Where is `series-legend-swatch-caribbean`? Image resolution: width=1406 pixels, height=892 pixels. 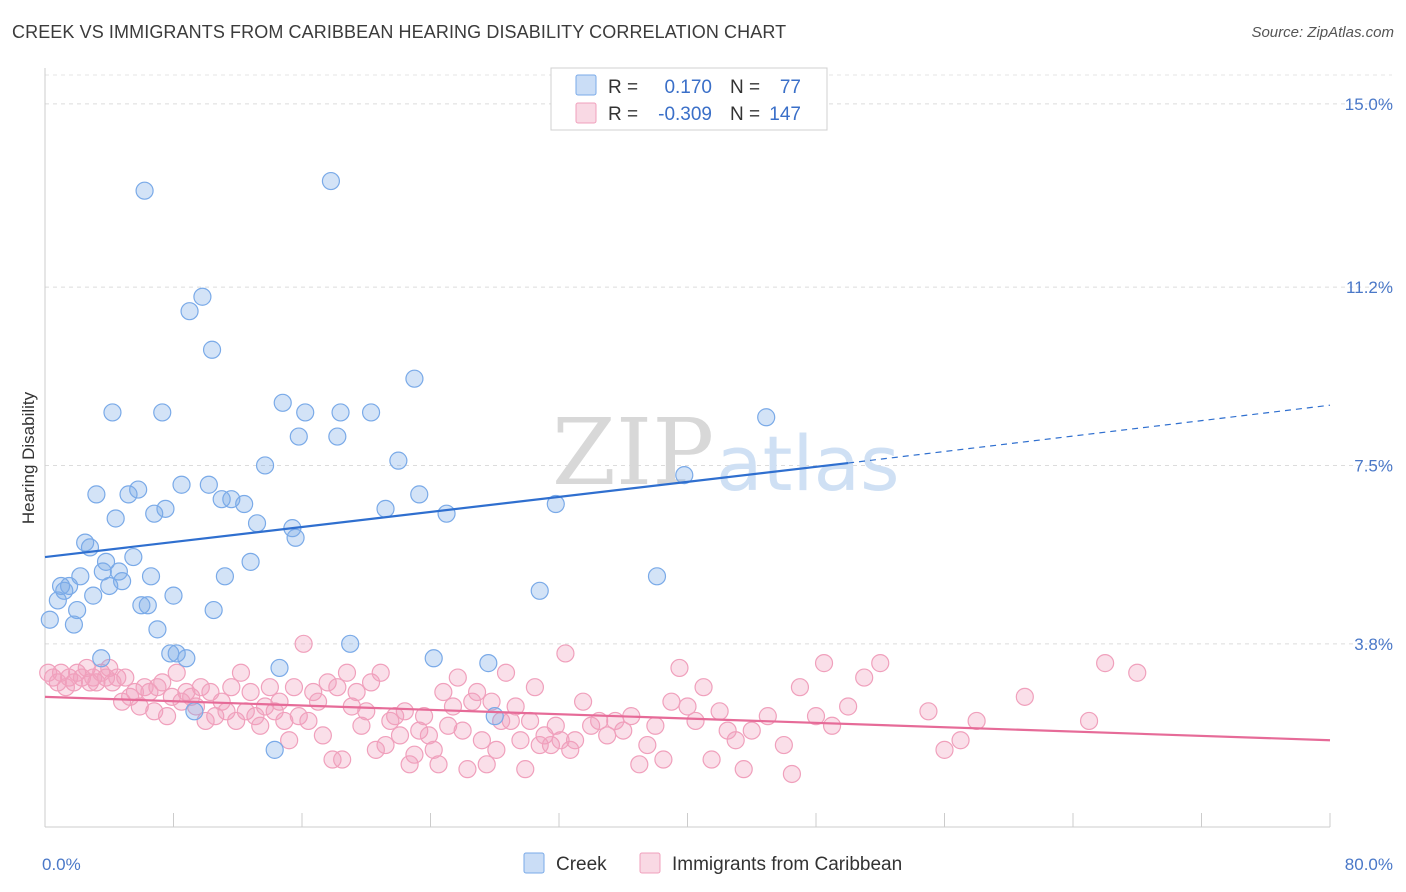 series-legend-swatch-caribbean is located at coordinates (650, 863).